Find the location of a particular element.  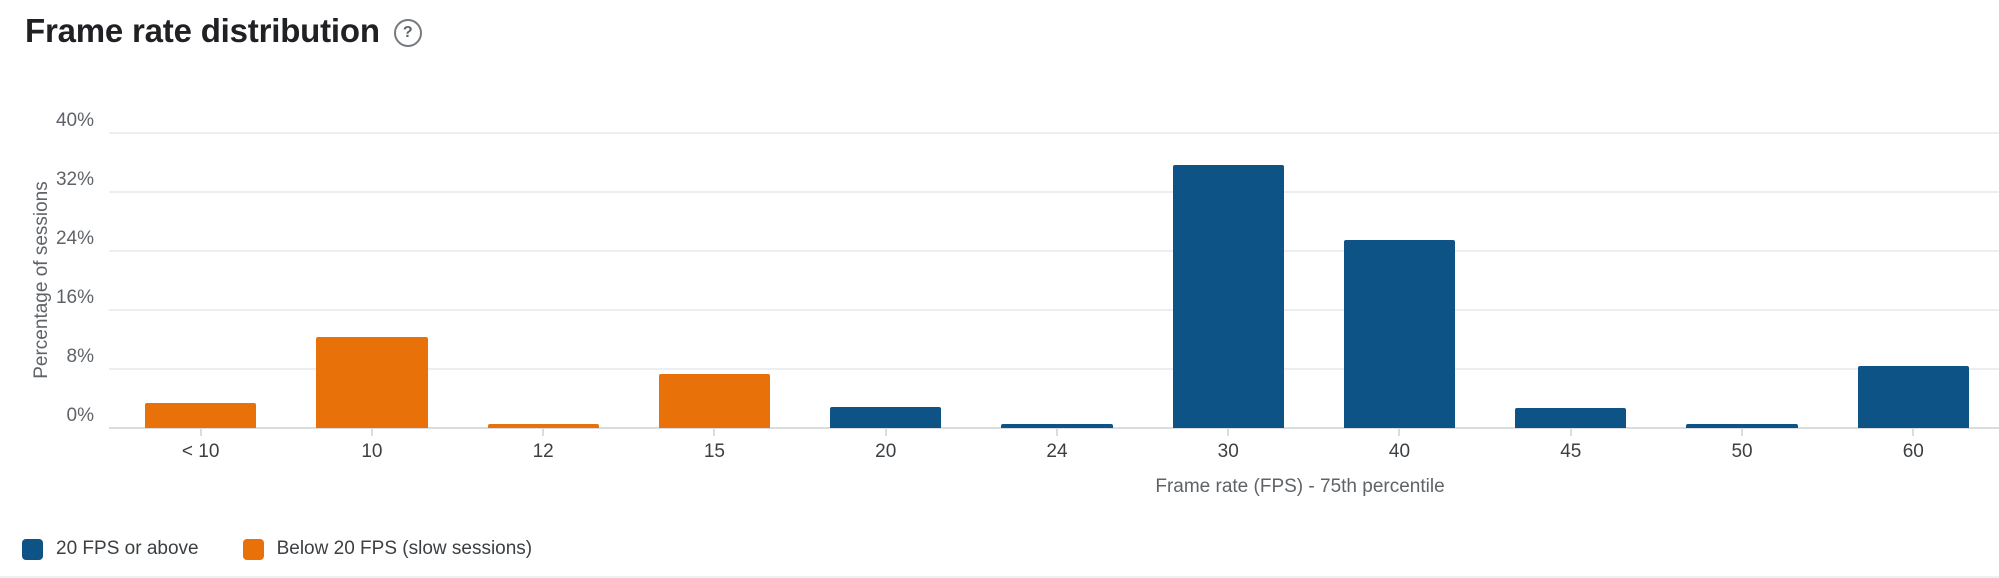

x-axis-label: 50 is located at coordinates (1742, 451).